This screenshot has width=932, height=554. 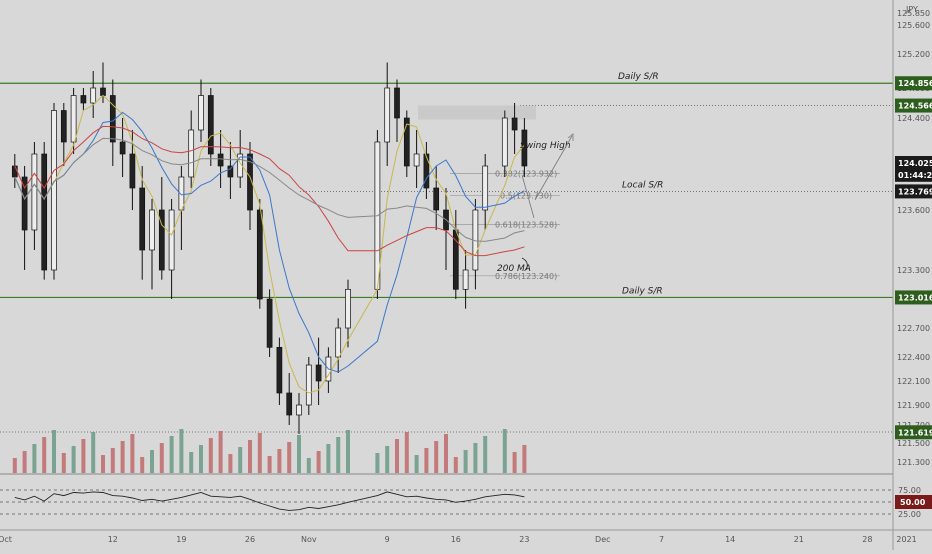 What do you see at coordinates (913, 381) in the screenshot?
I see `price-tick: 122.100` at bounding box center [913, 381].